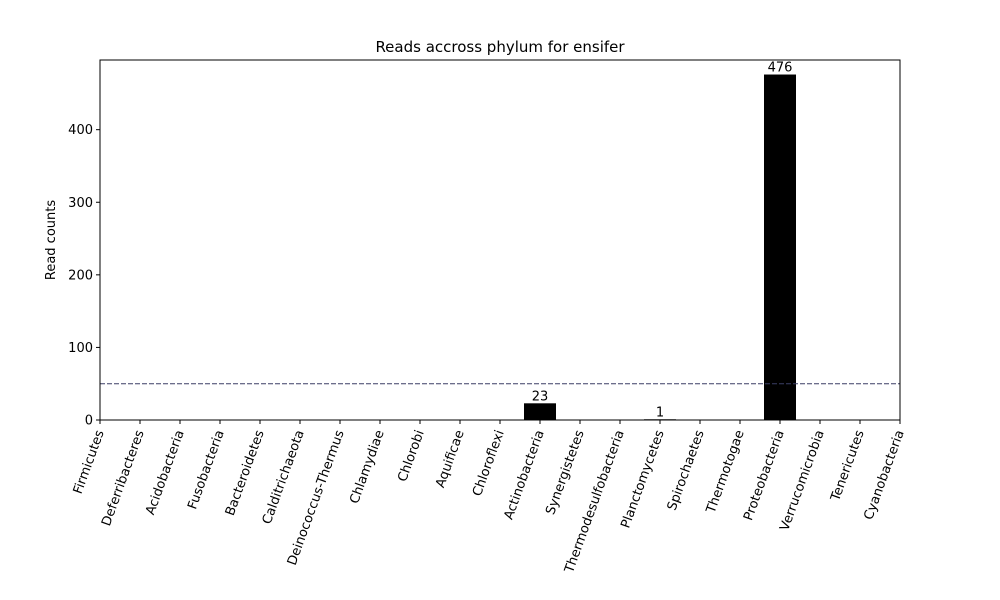 The height and width of the screenshot is (600, 1000). Describe the element at coordinates (540, 396) in the screenshot. I see `data-label-actinobacteria: 23` at that location.